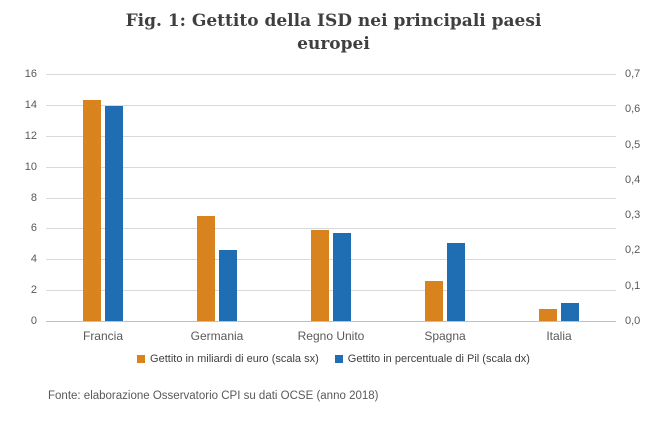 This screenshot has height=427, width=667. Describe the element at coordinates (30, 74) in the screenshot. I see `left-axis-tick: 16` at that location.